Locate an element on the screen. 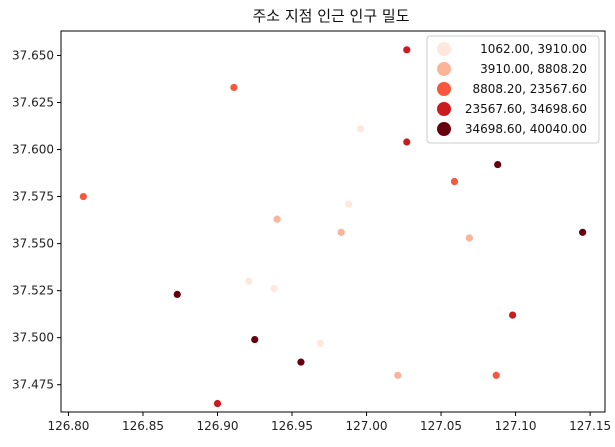 Image resolution: width=615 pixels, height=447 pixels. x-tick-label: 127.05 is located at coordinates (441, 426).